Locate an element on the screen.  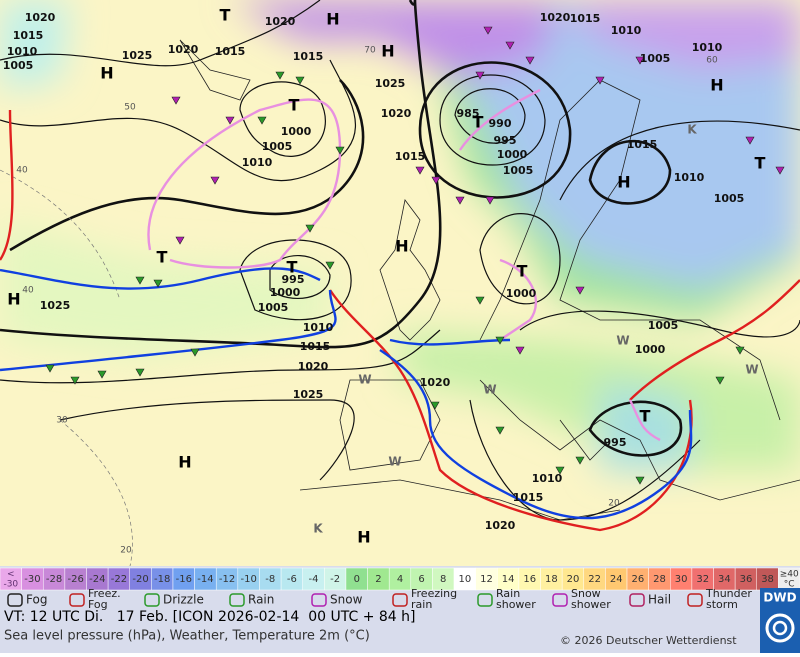
scale-end-label: -30 is located at coordinates (10, 585).